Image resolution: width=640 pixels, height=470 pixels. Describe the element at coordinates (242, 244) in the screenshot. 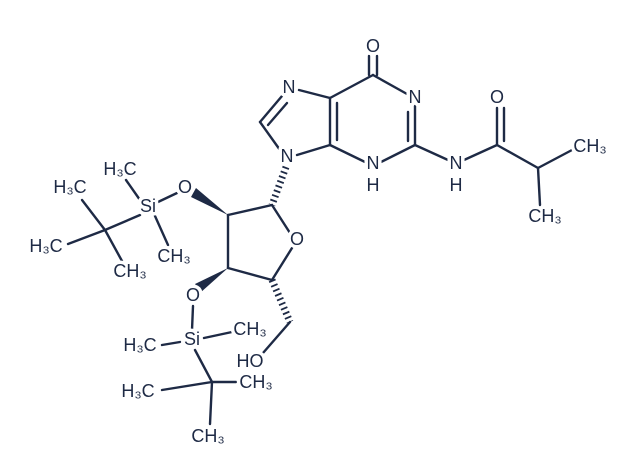

I see `stereo-bonds` at that location.